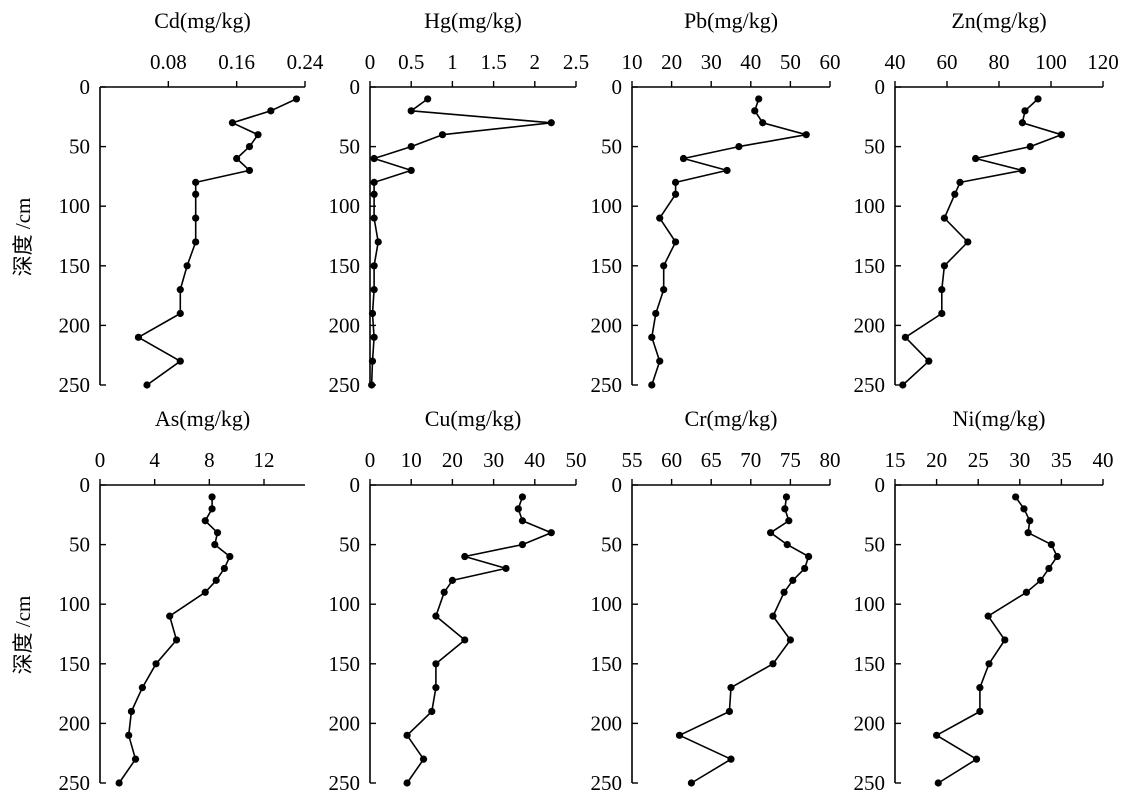 Image resolution: width=1132 pixels, height=798 pixels. Describe the element at coordinates (473, 418) in the screenshot. I see `panel-title: Cu(mg/kg)` at that location.